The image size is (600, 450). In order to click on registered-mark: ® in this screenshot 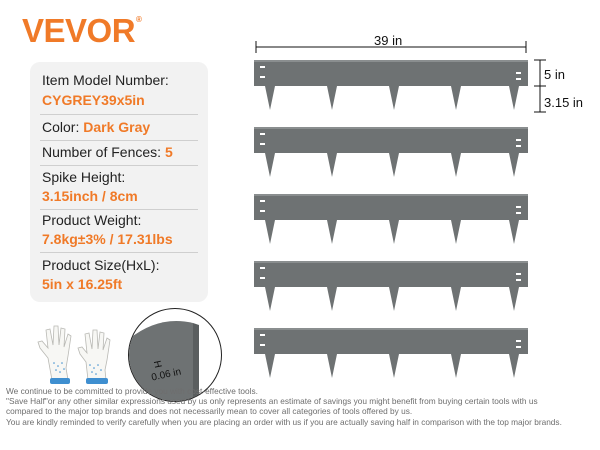, I will do `click(139, 19)`.